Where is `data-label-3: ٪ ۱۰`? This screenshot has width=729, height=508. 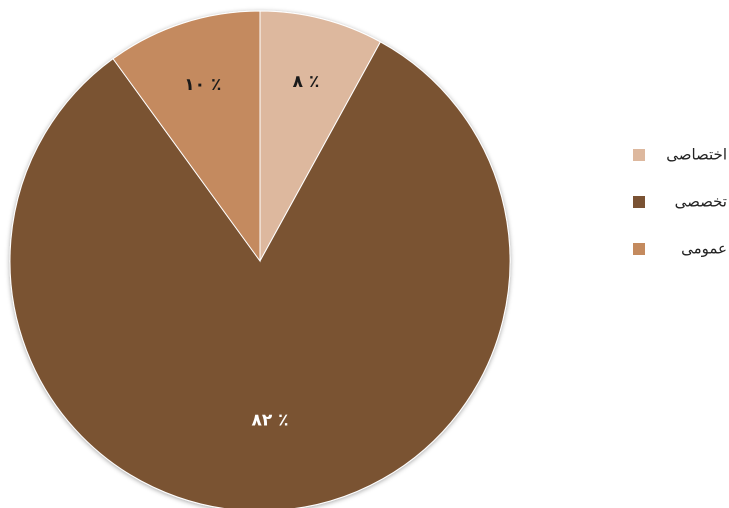
data-label-3: ٪ ۱۰ is located at coordinates (202, 85).